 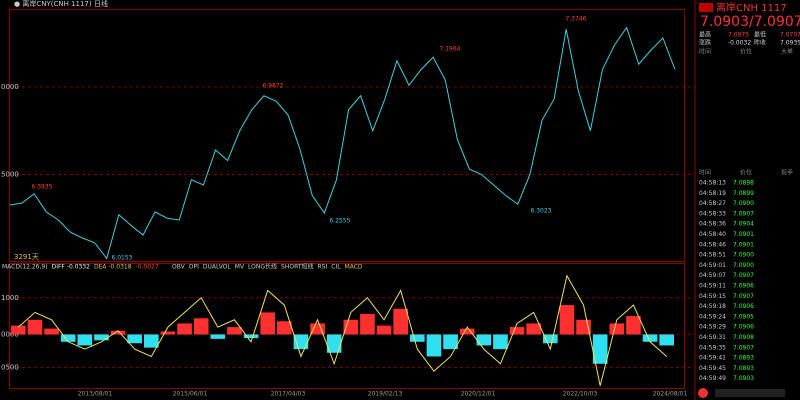 What do you see at coordinates (576, 19) in the screenshot?
I see `price-annotation: 7.3746` at bounding box center [576, 19].